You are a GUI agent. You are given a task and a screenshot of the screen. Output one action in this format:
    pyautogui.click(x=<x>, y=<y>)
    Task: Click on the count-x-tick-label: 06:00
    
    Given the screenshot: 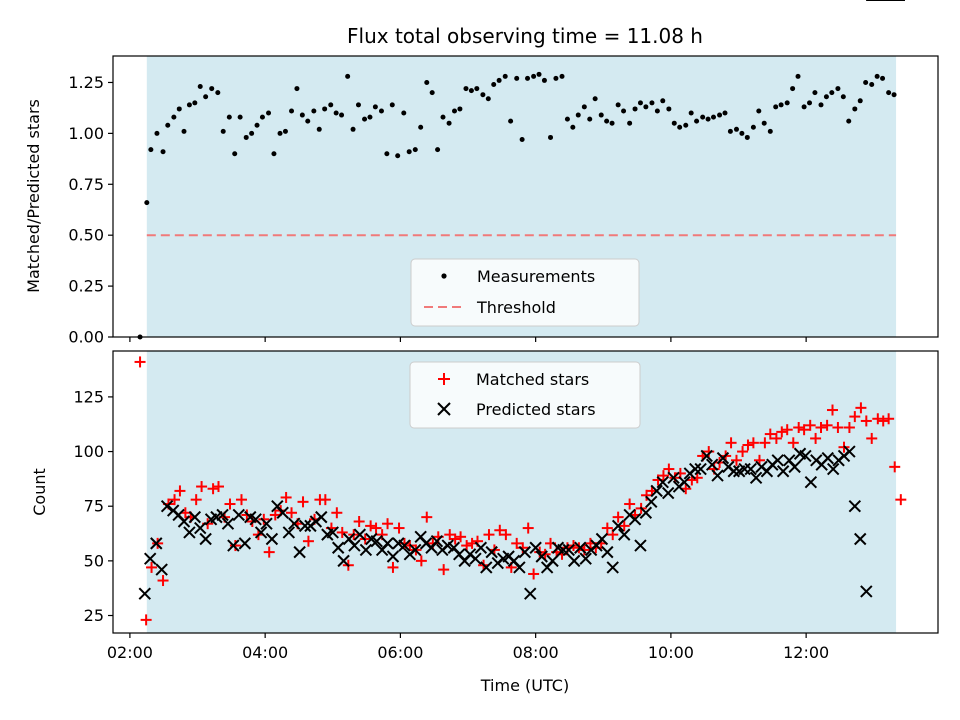 What is the action you would take?
    pyautogui.click(x=400, y=652)
    